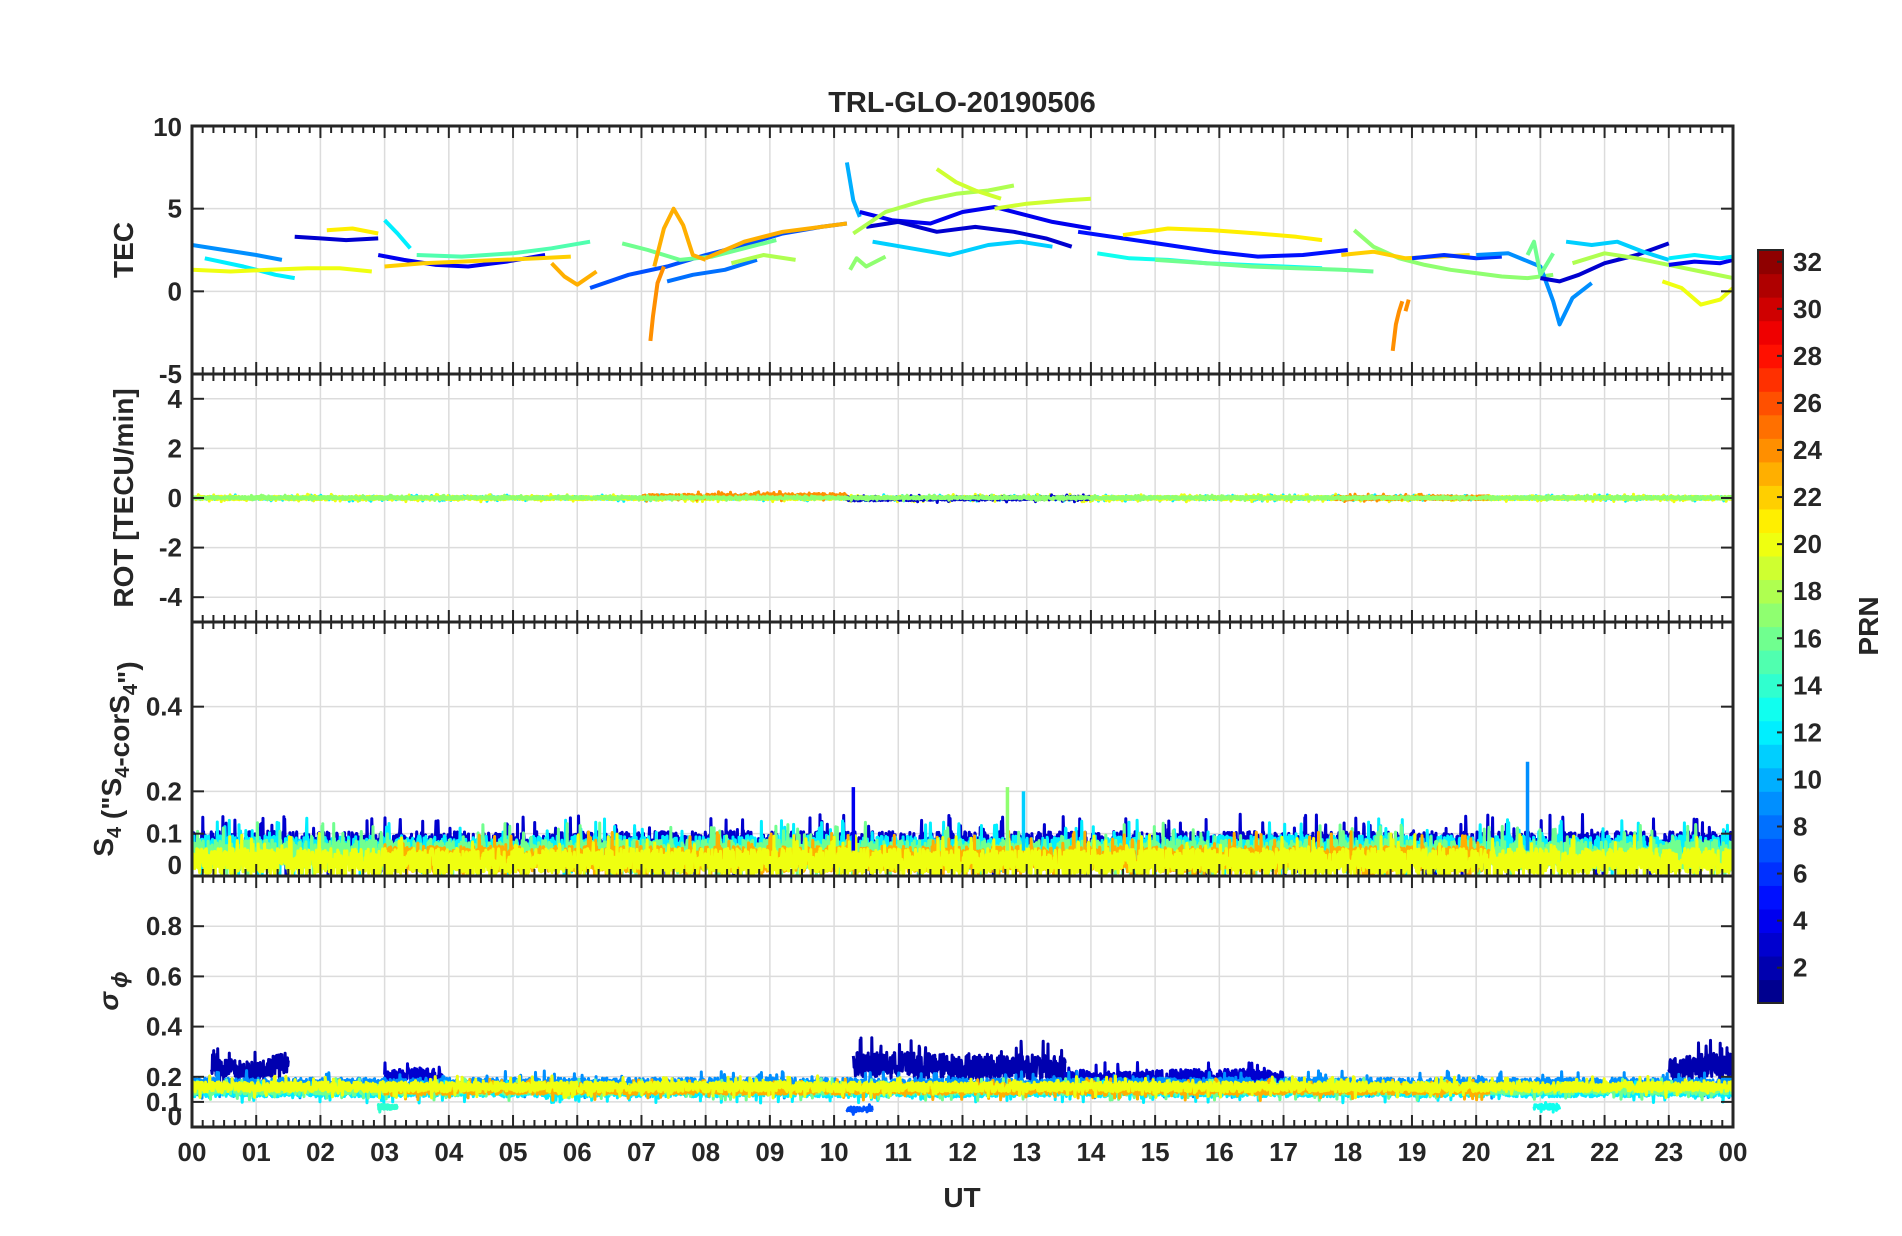  Describe the element at coordinates (513, 1152) in the screenshot. I see `x-tick-label: 05` at that location.